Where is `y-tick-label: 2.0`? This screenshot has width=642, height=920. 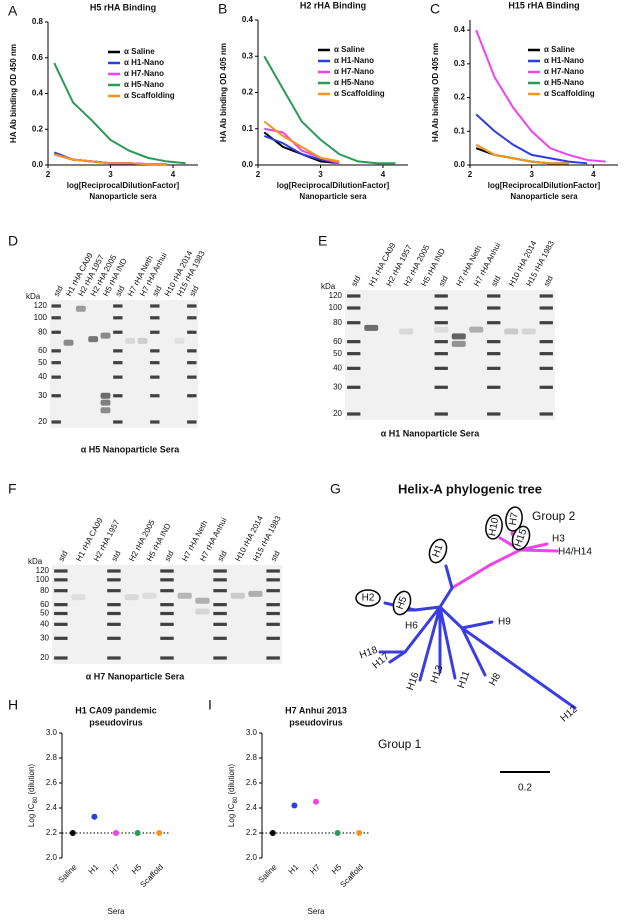 y-tick-label: 2.0 is located at coordinates (52, 857).